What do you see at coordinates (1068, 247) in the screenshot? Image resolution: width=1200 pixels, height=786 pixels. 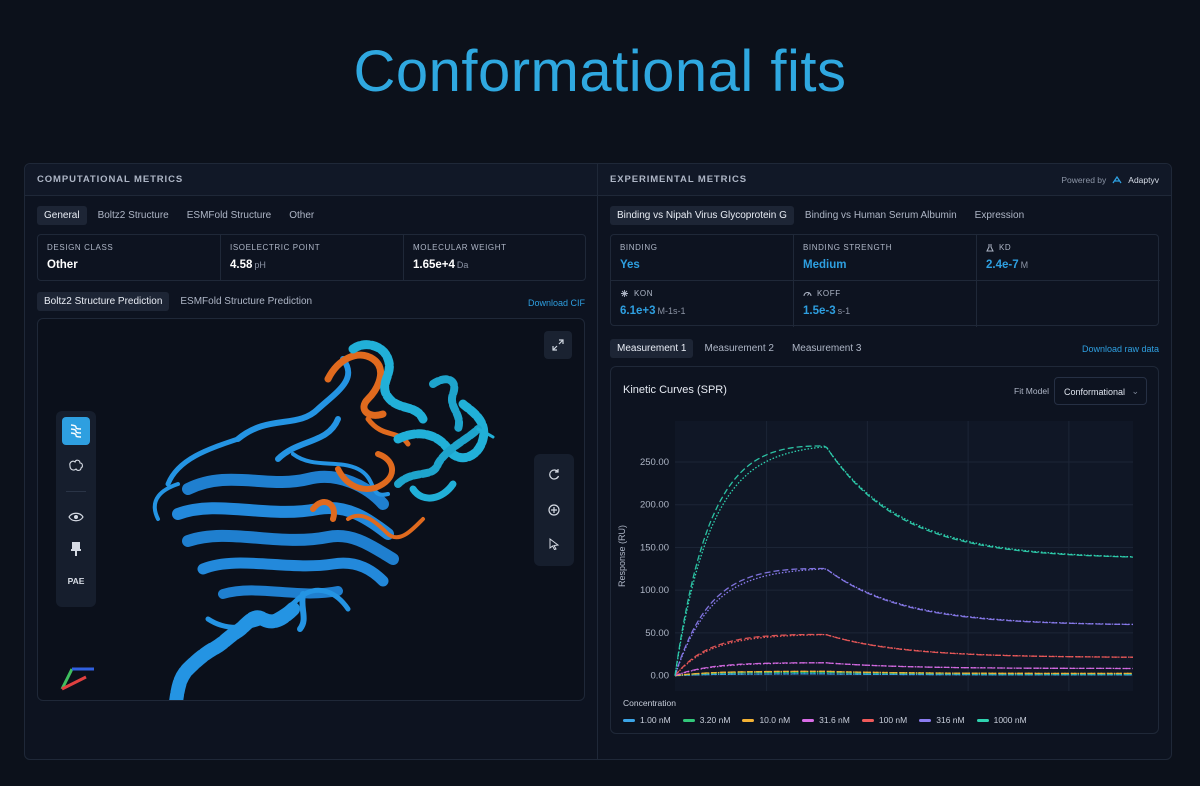 I see `metric-label: KD` at bounding box center [1068, 247].